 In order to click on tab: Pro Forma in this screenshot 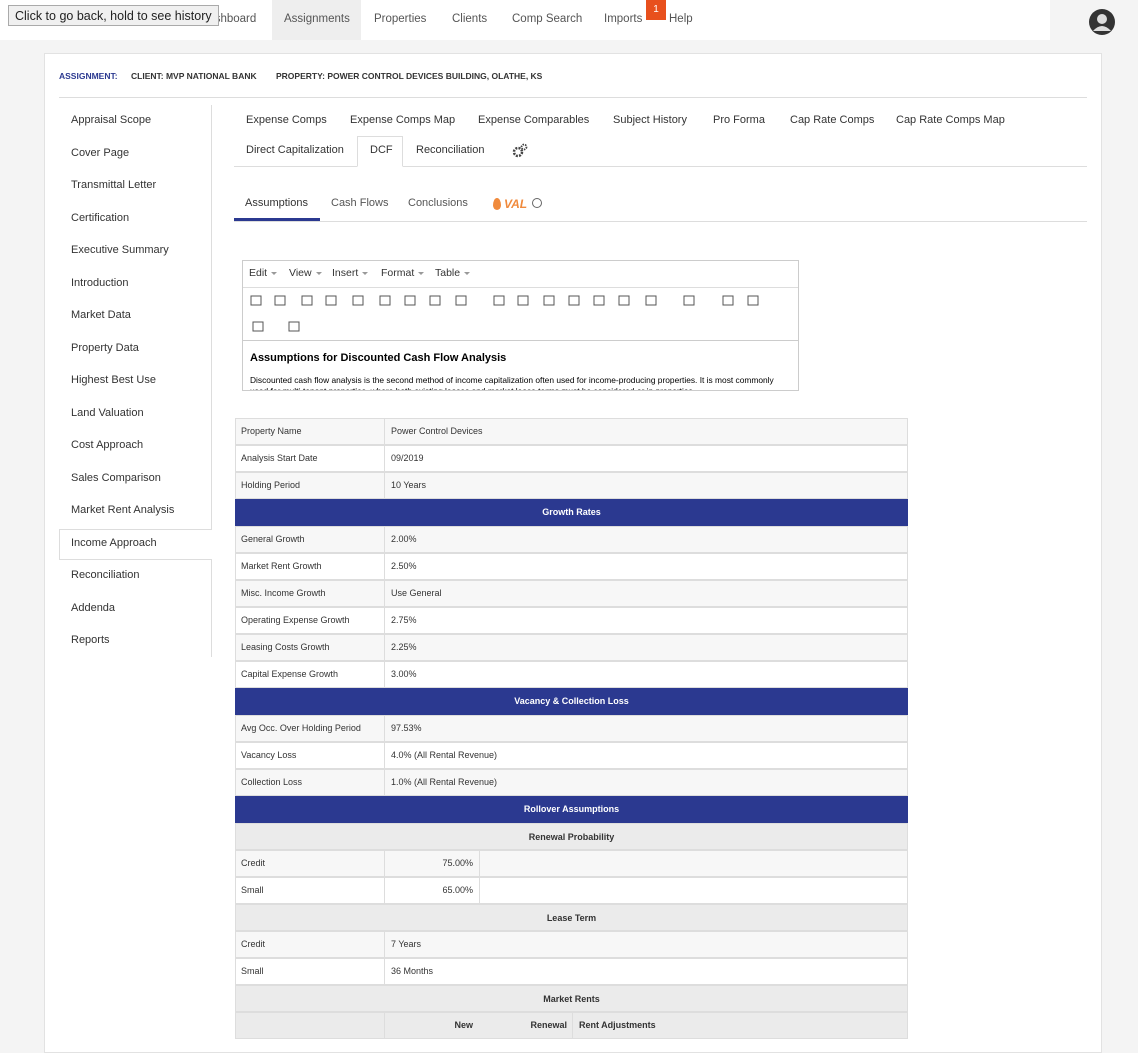, I will do `click(739, 120)`.